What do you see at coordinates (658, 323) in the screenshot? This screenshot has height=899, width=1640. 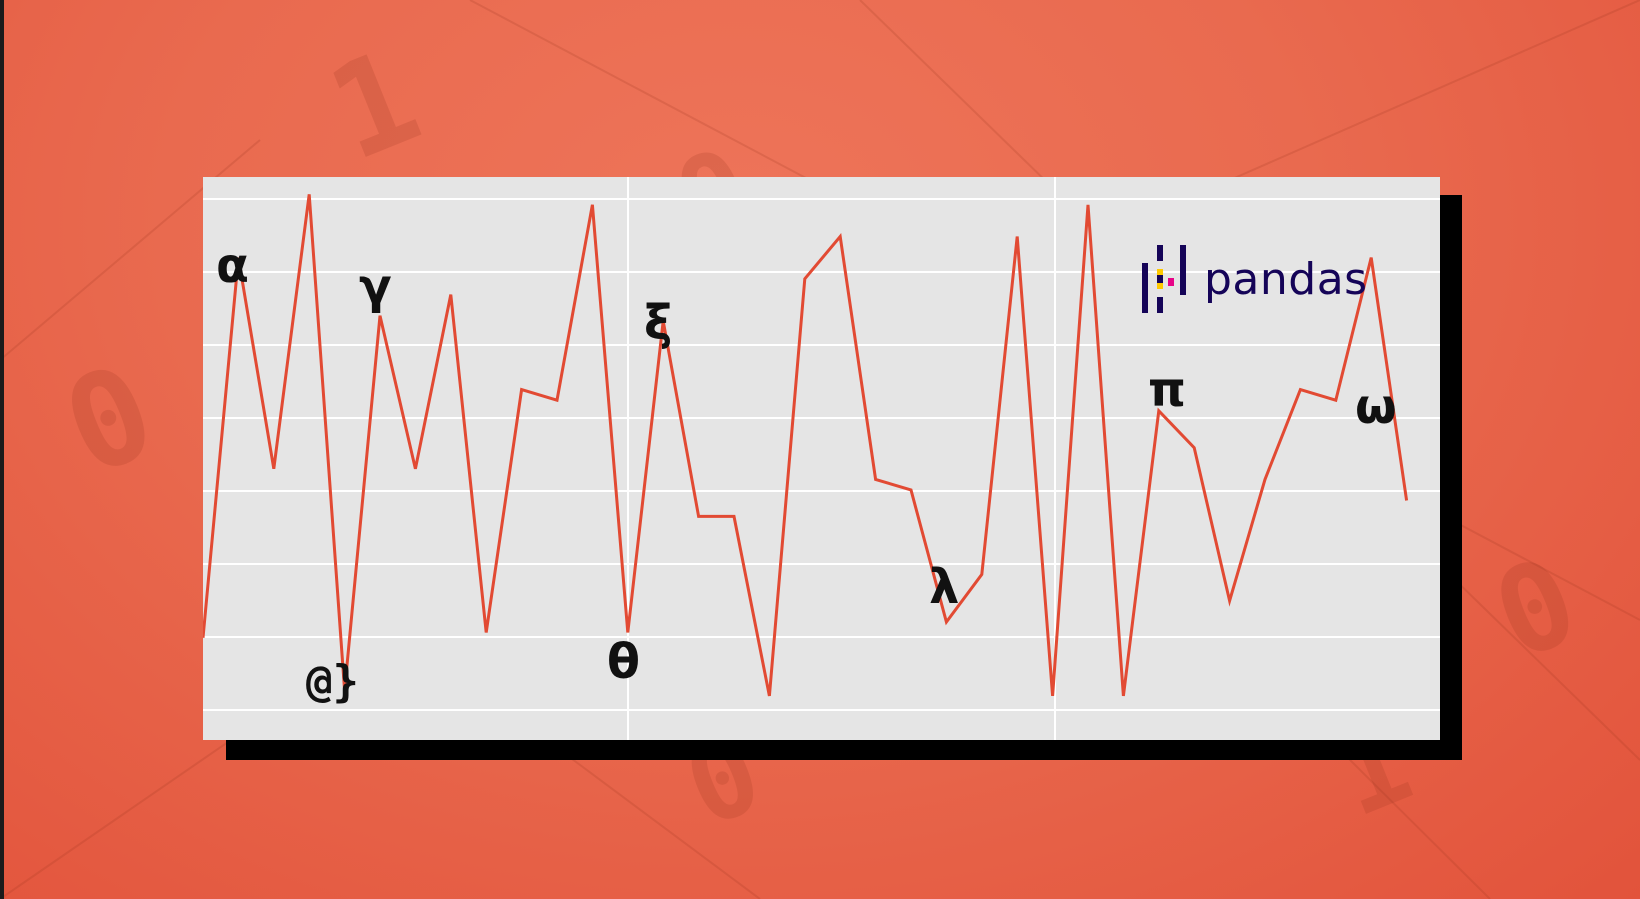 I see `label-xi: ξ` at bounding box center [658, 323].